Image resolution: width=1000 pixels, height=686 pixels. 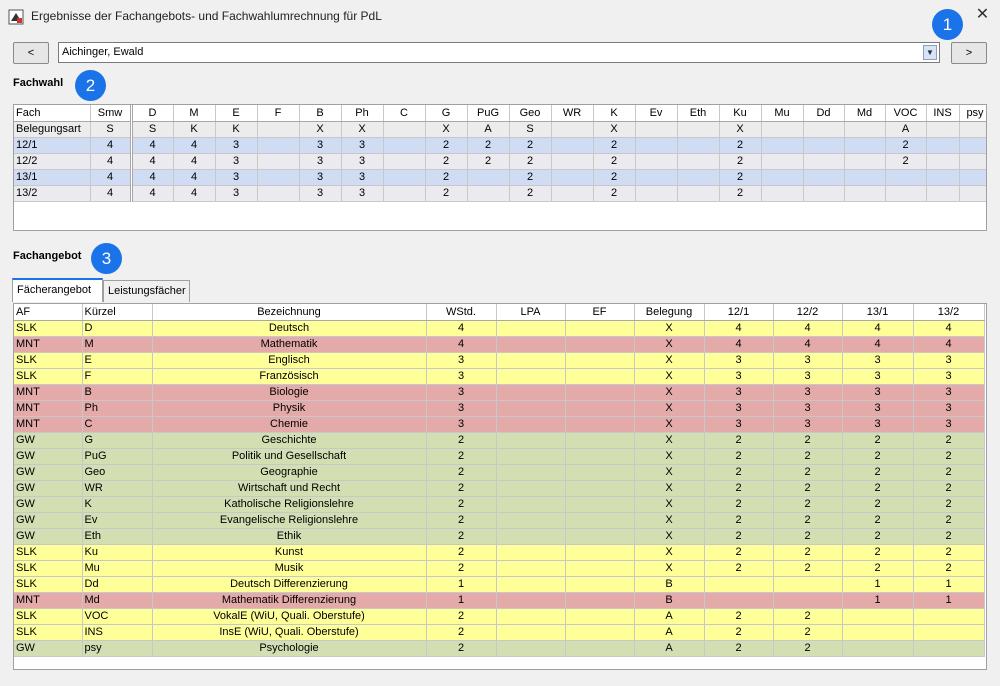 I want to click on fachwahl-row-label: 13/2, so click(x=52, y=193).